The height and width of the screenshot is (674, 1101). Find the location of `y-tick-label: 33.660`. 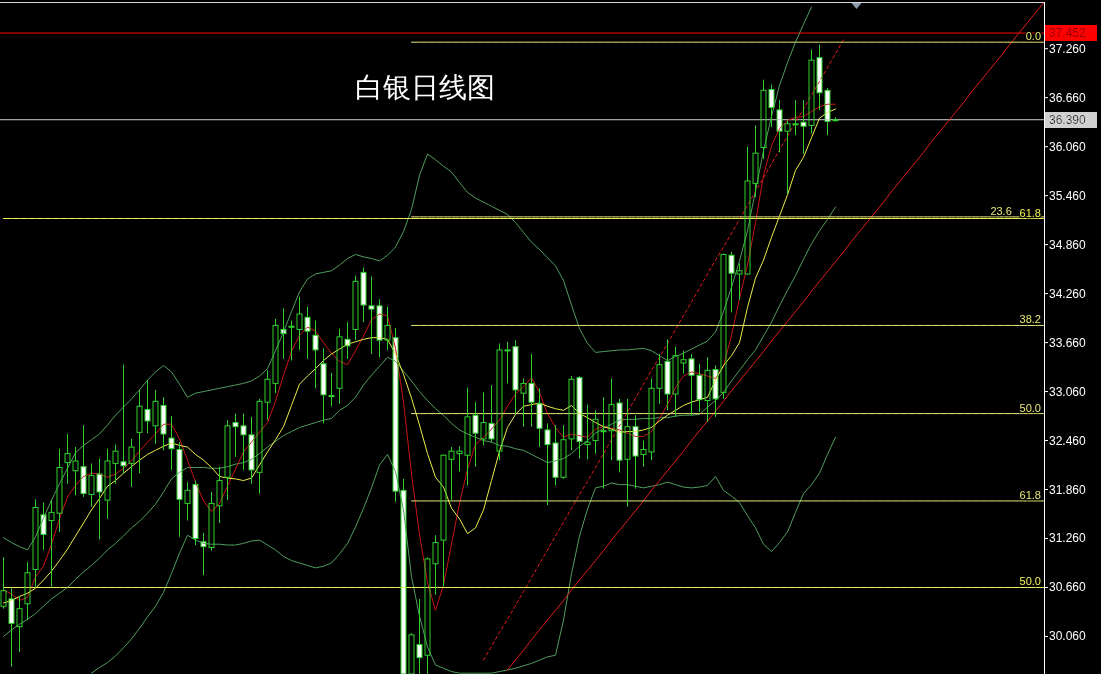

y-tick-label: 33.660 is located at coordinates (1068, 342).